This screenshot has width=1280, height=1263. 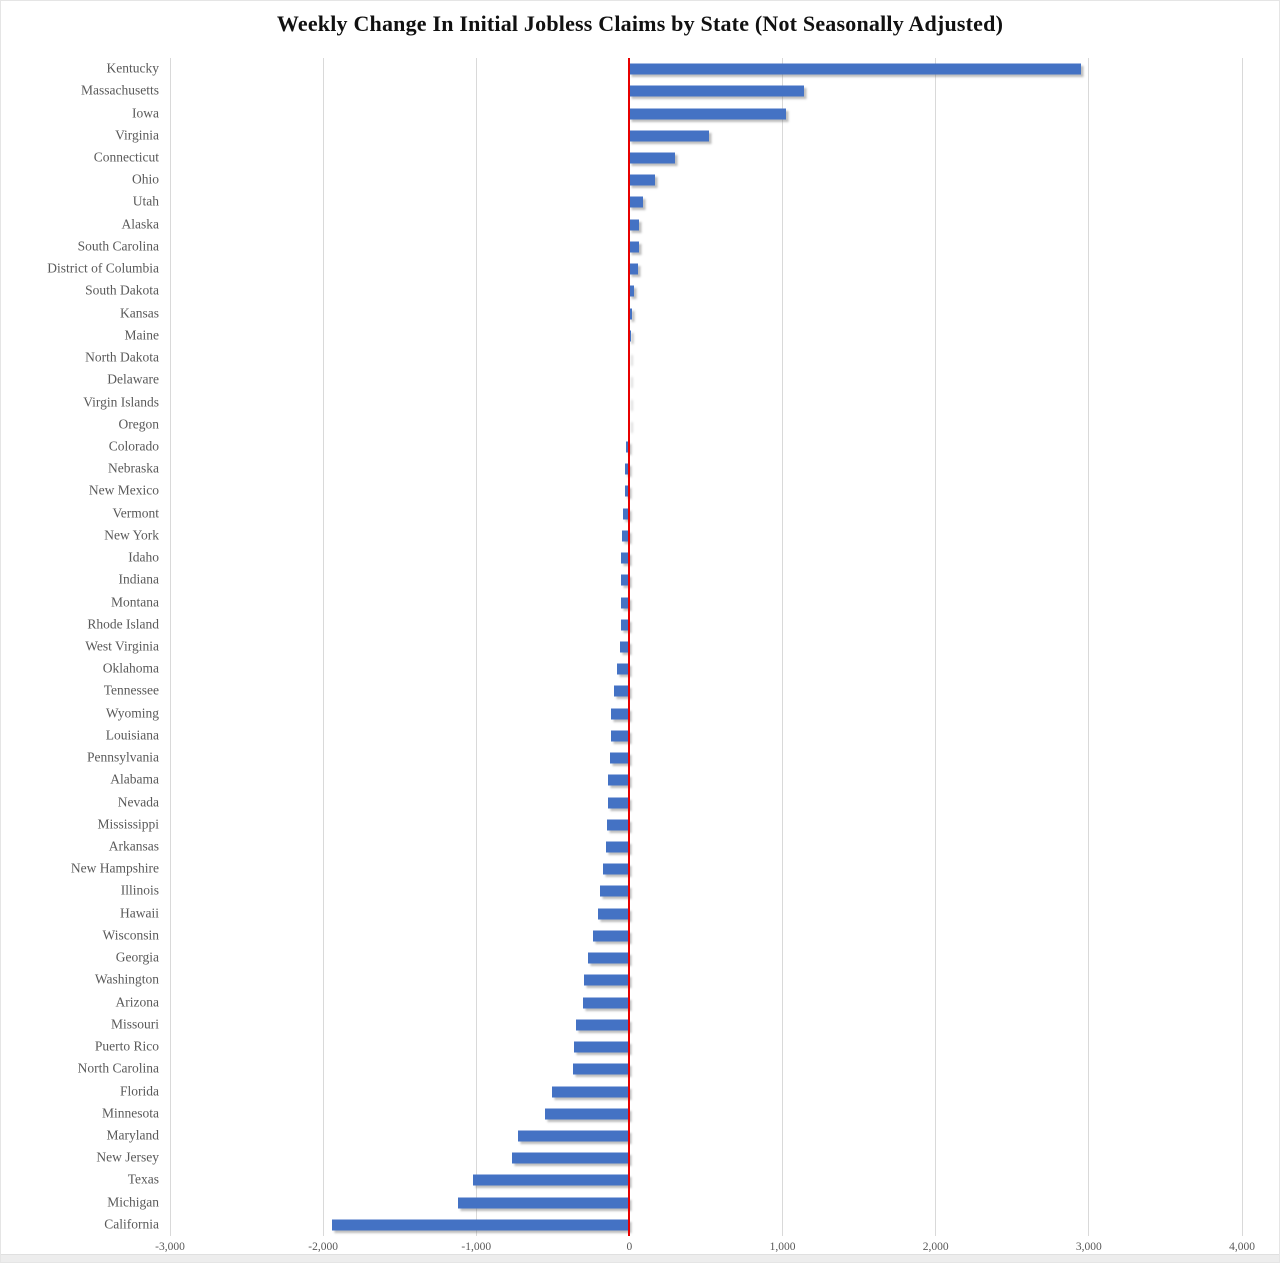 What do you see at coordinates (672, 1114) in the screenshot?
I see `chart-row: Minnesota` at bounding box center [672, 1114].